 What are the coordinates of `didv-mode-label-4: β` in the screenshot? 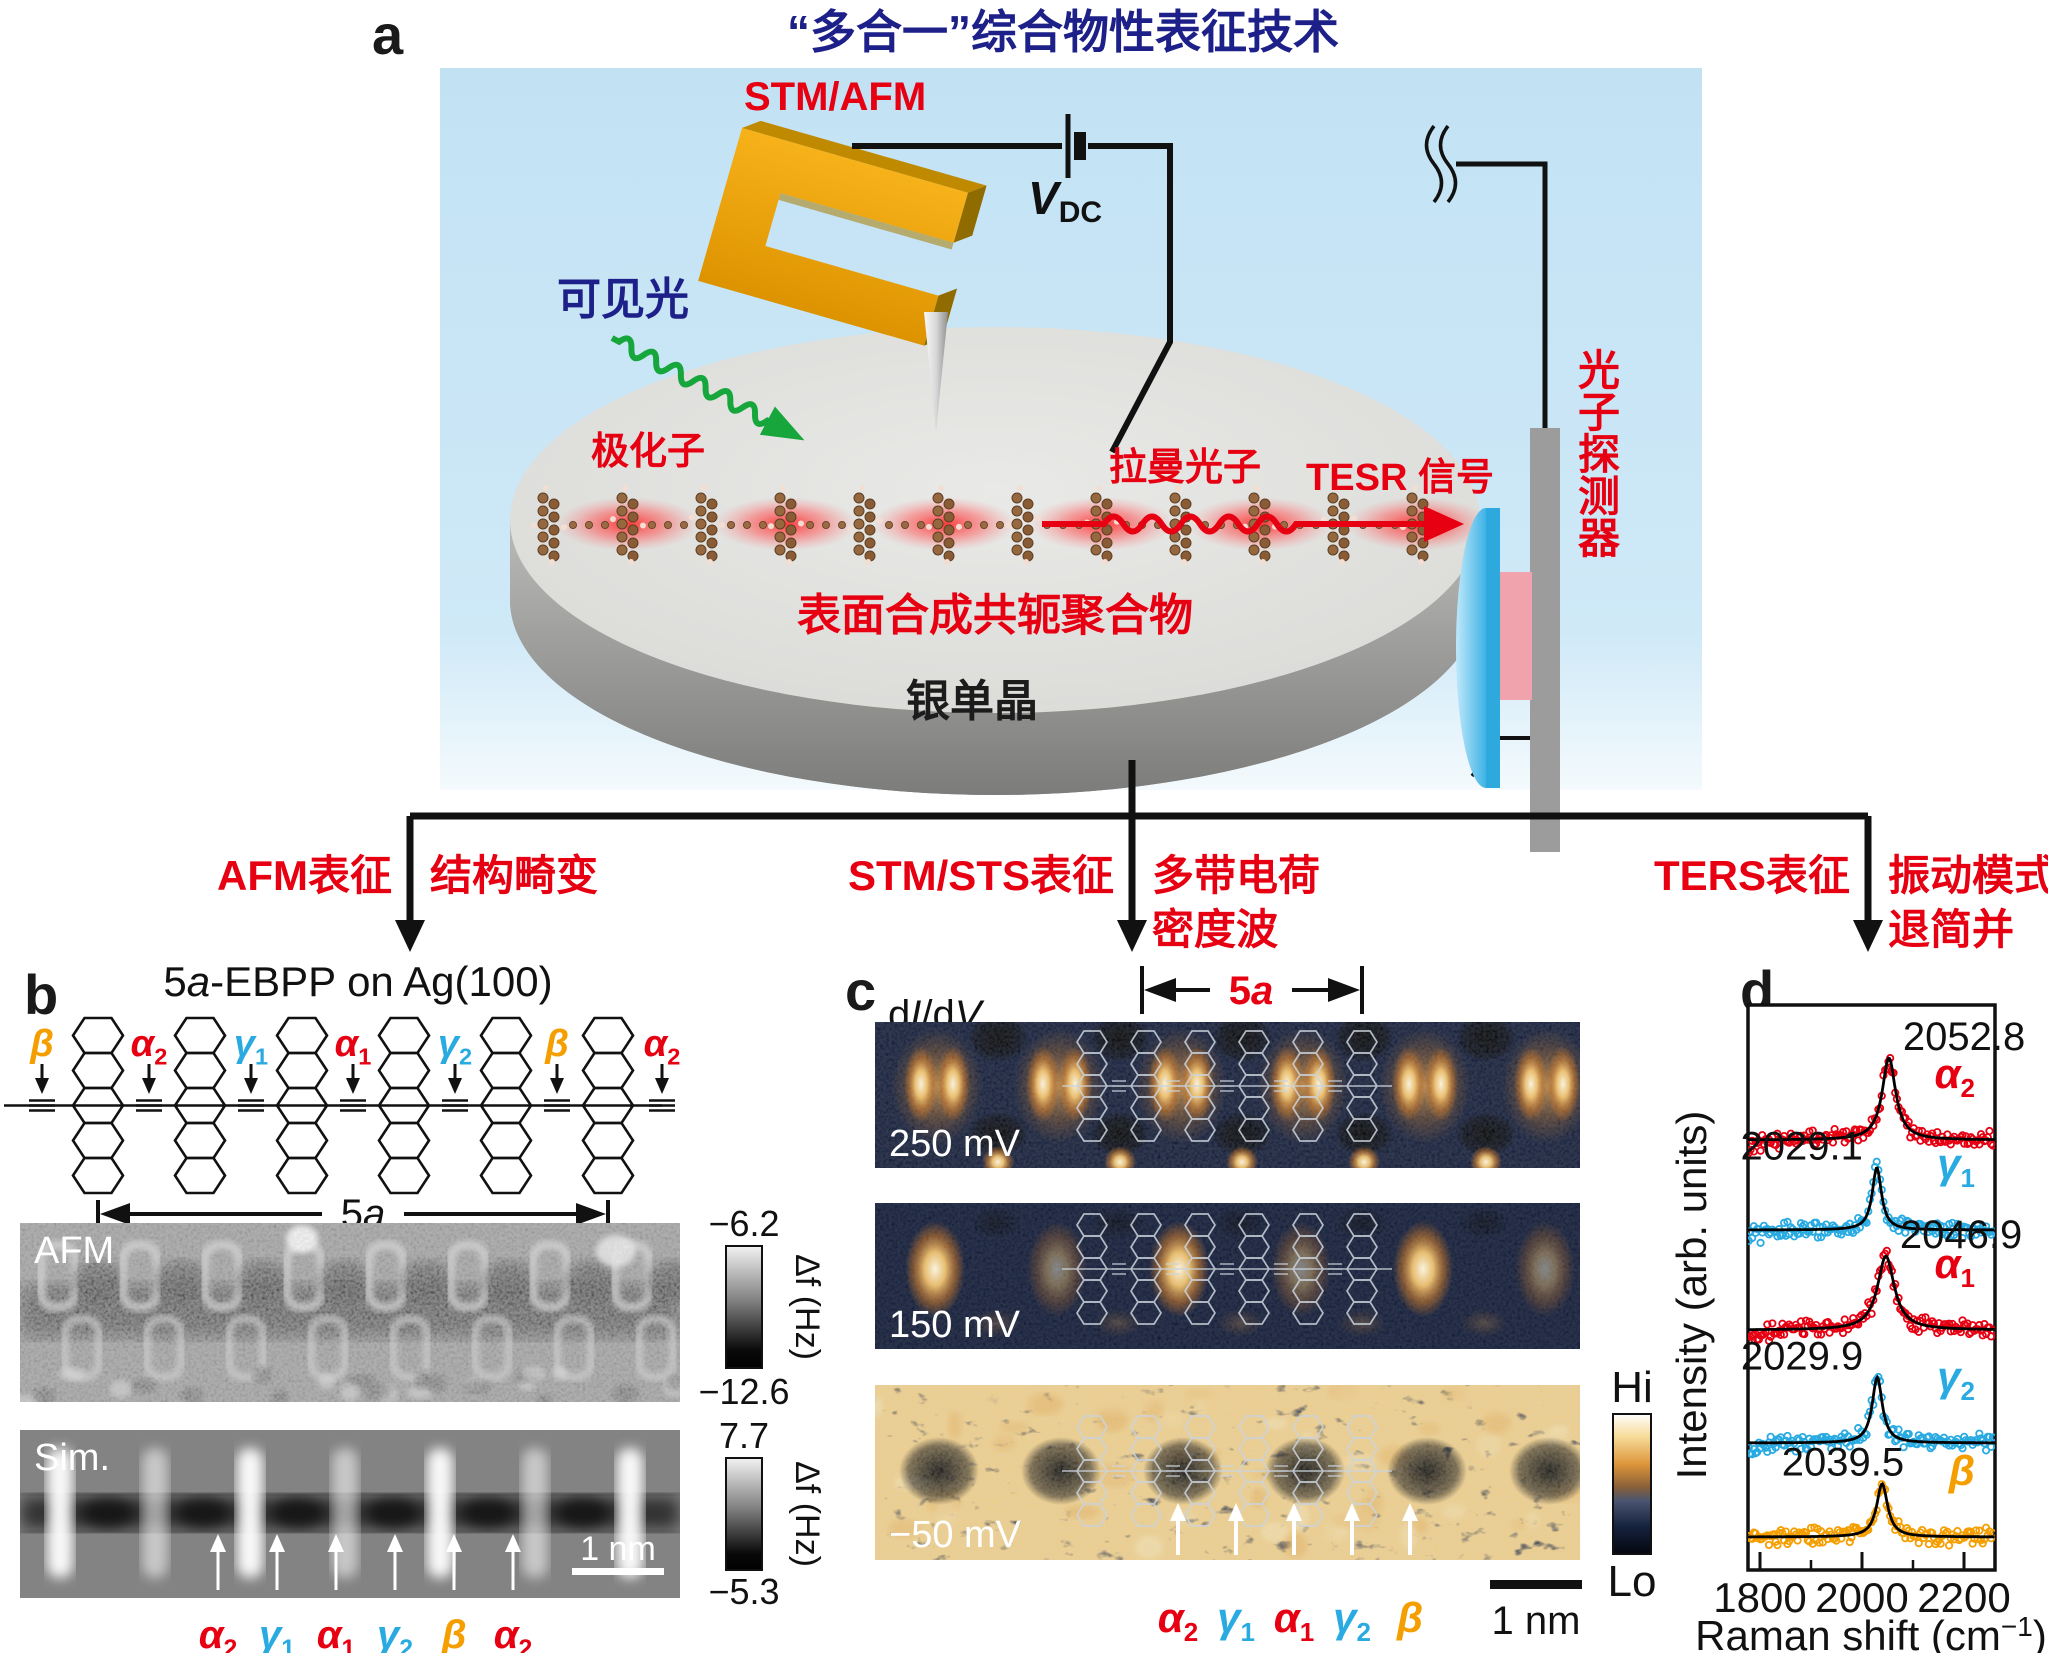 It's located at (1409, 1617).